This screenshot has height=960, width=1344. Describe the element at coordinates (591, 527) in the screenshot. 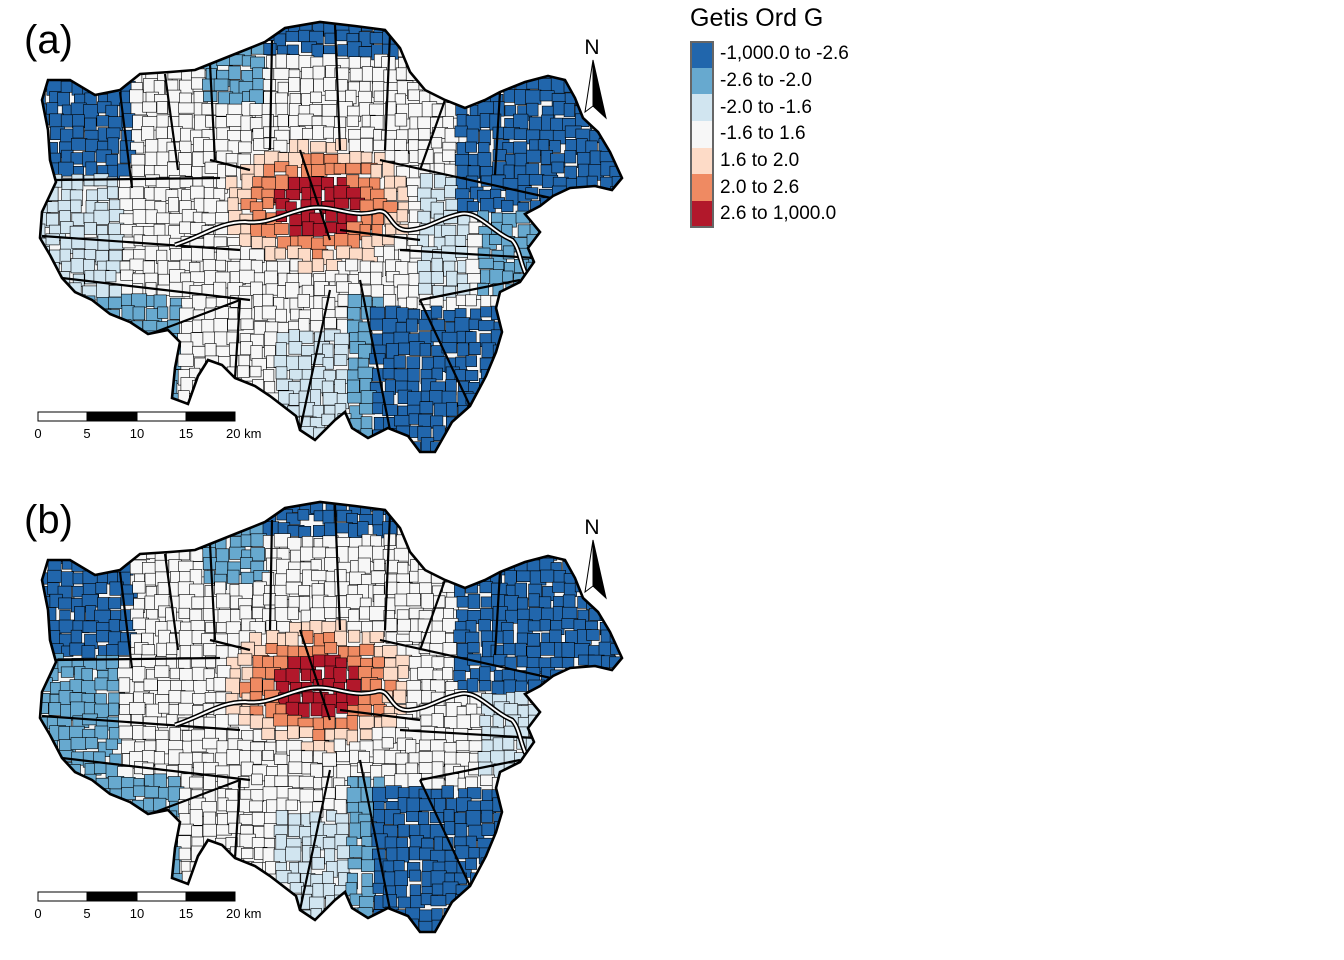

I see `north-label: N` at that location.